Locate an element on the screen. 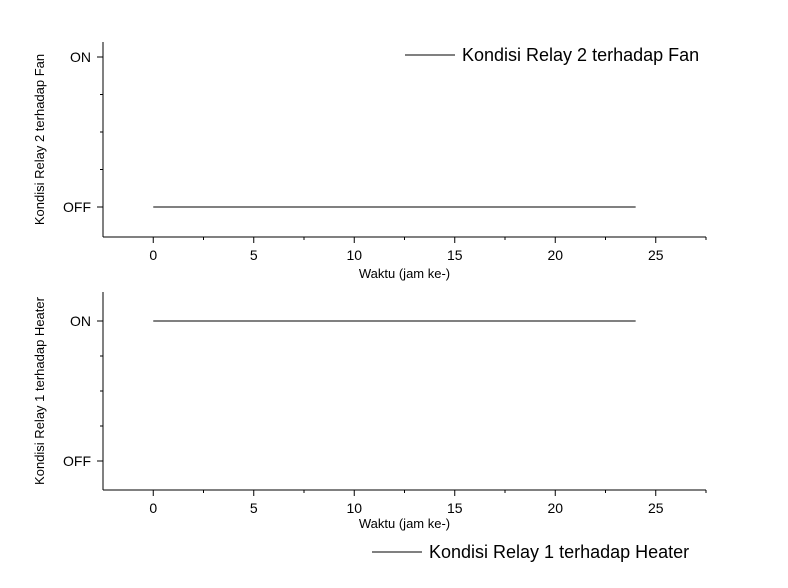 This screenshot has width=788, height=588. y-axis-title: Kondisi Relay 1 terhadap Heater is located at coordinates (39, 390).